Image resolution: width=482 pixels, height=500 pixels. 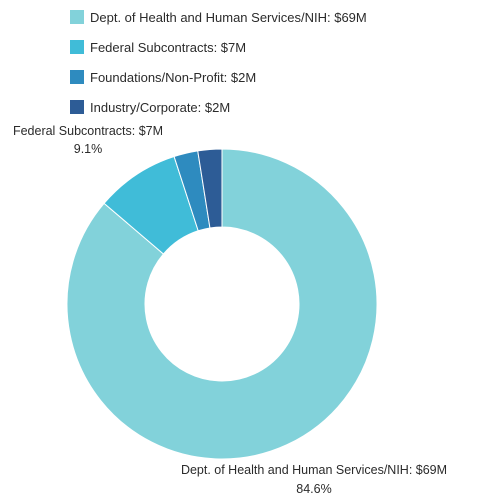 What do you see at coordinates (88, 149) in the screenshot?
I see `data-label-percent-1: 9.1%` at bounding box center [88, 149].